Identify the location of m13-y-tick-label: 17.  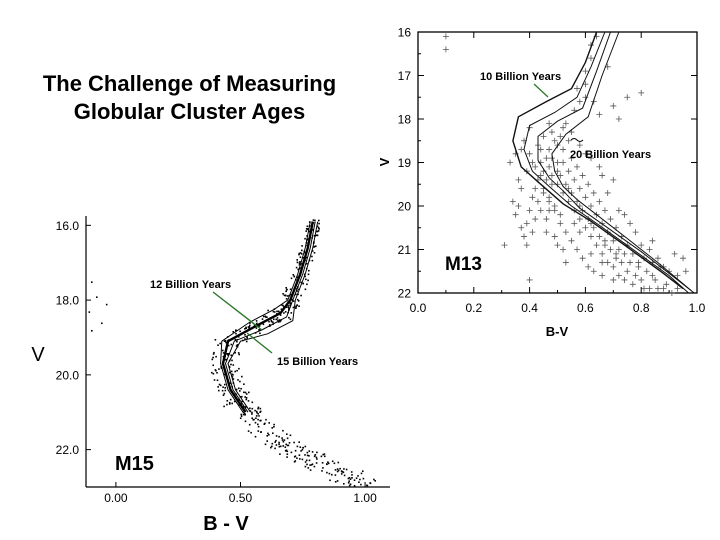
(405, 76).